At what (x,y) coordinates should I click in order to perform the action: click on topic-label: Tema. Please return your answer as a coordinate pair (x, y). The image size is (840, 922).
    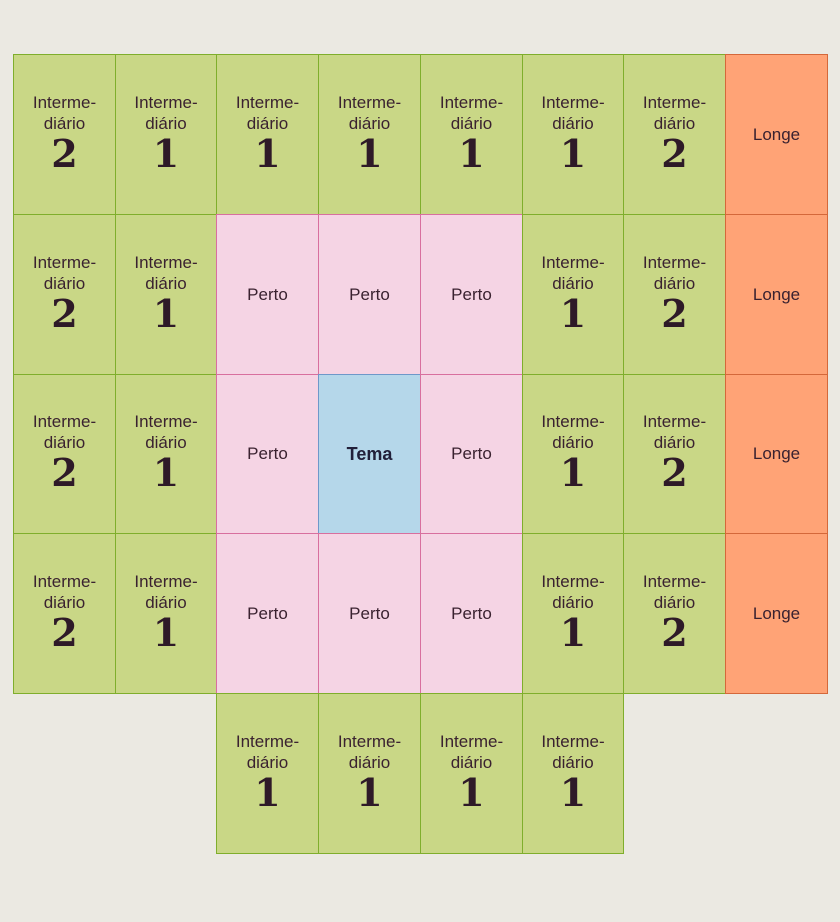
    Looking at the image, I should click on (369, 453).